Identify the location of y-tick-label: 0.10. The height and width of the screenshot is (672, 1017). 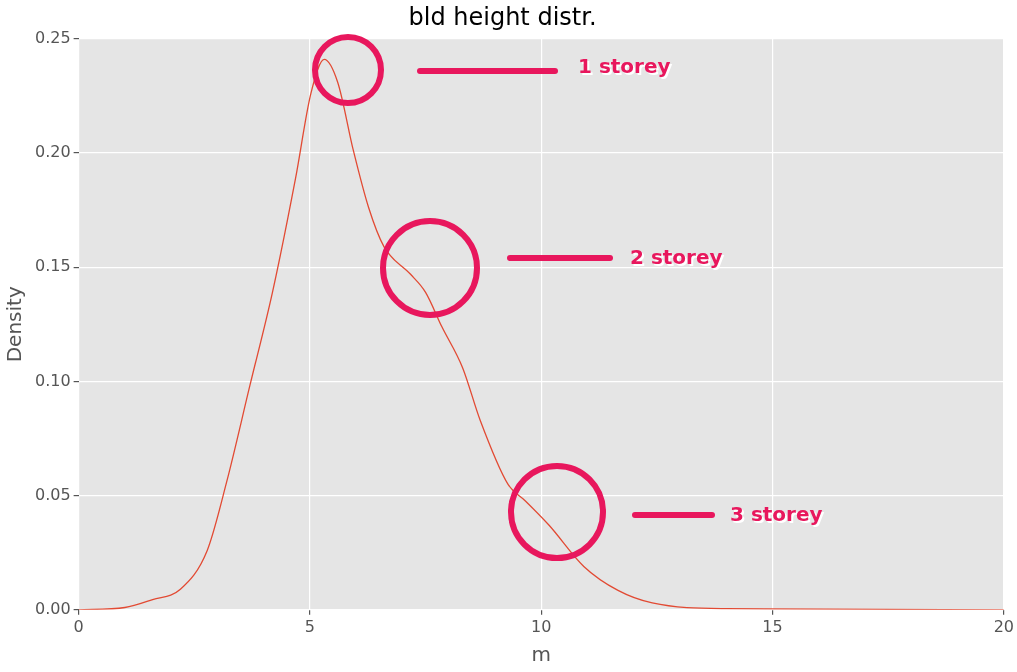
(53, 380).